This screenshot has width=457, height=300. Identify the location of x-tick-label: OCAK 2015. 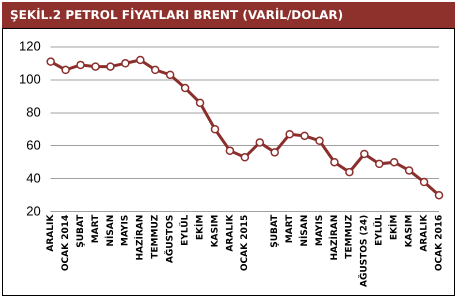
(245, 243).